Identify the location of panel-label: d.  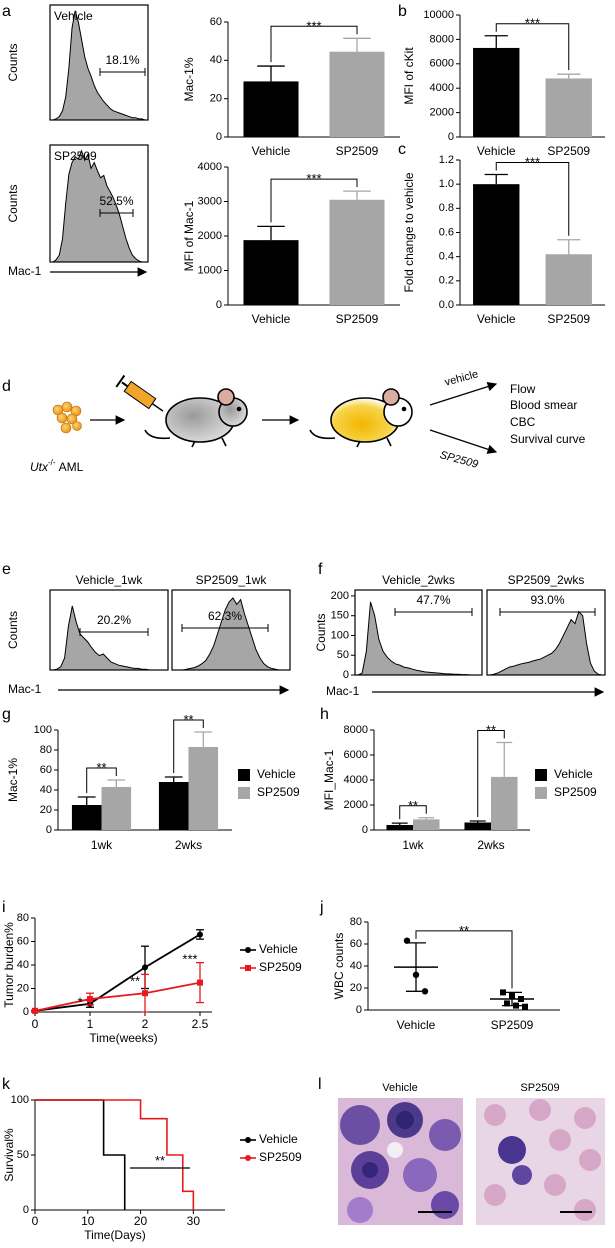
(6, 386).